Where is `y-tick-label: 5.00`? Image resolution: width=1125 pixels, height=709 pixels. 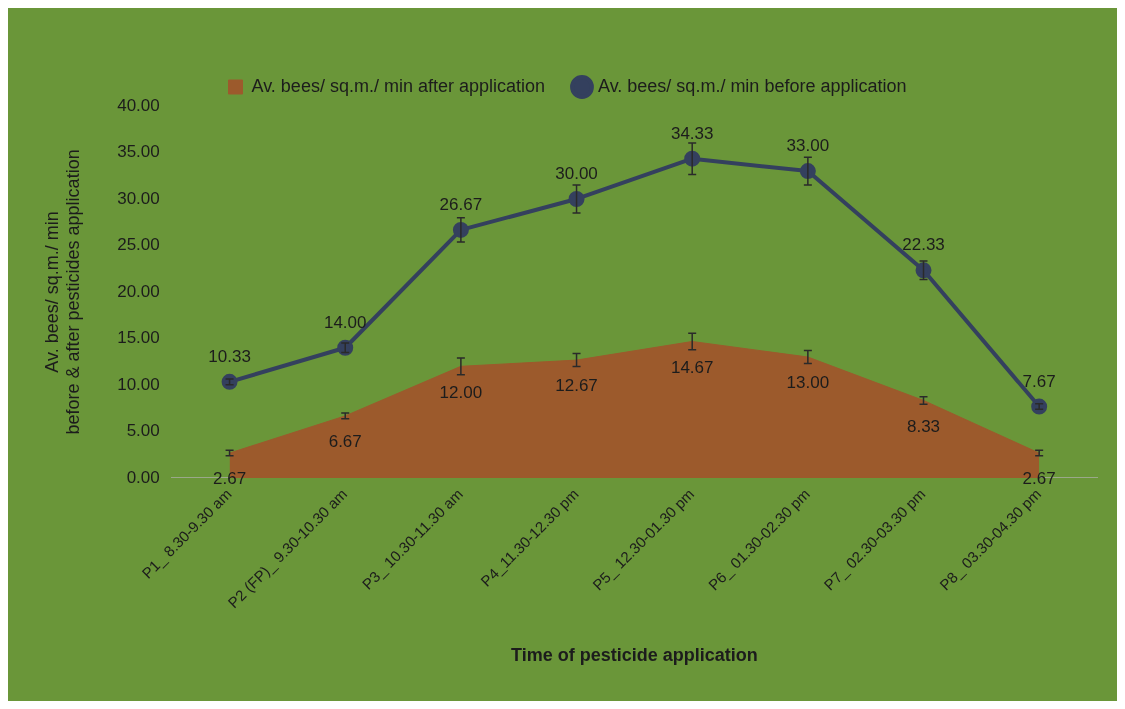
y-tick-label: 5.00 is located at coordinates (143, 431).